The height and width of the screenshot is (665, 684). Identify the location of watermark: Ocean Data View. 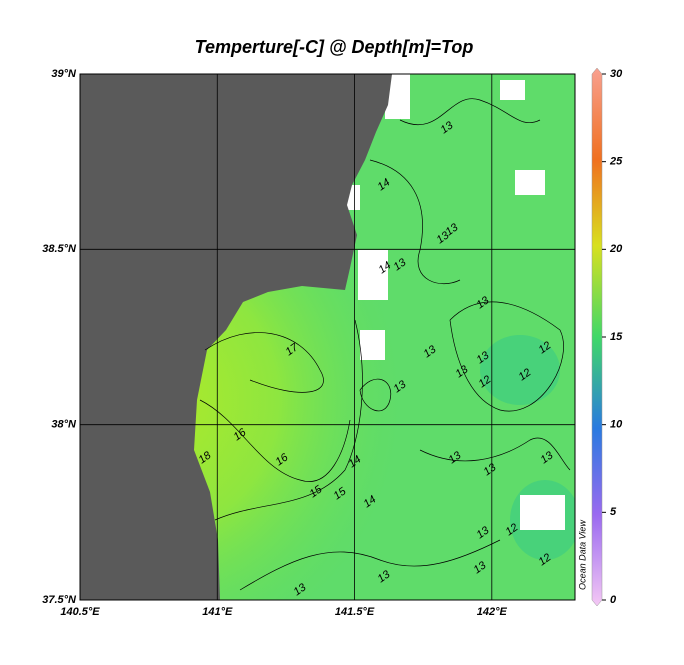
(582, 555).